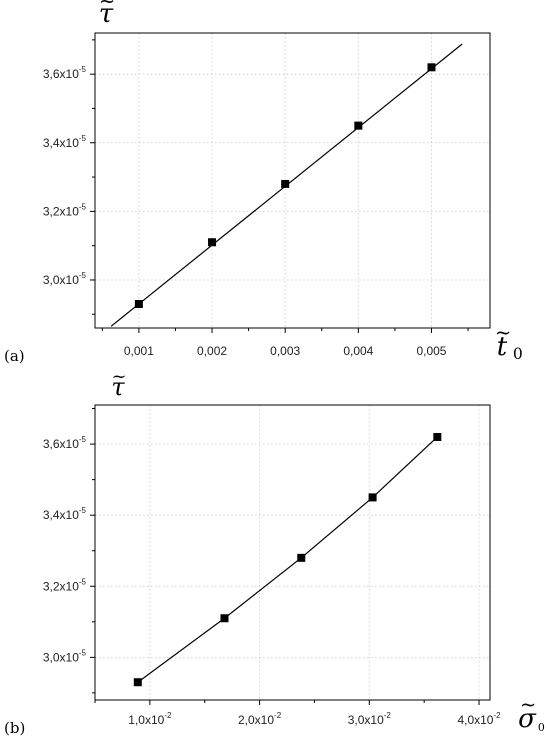  I want to click on x-tick-label: 3,0x10⁻², so click(370, 719).